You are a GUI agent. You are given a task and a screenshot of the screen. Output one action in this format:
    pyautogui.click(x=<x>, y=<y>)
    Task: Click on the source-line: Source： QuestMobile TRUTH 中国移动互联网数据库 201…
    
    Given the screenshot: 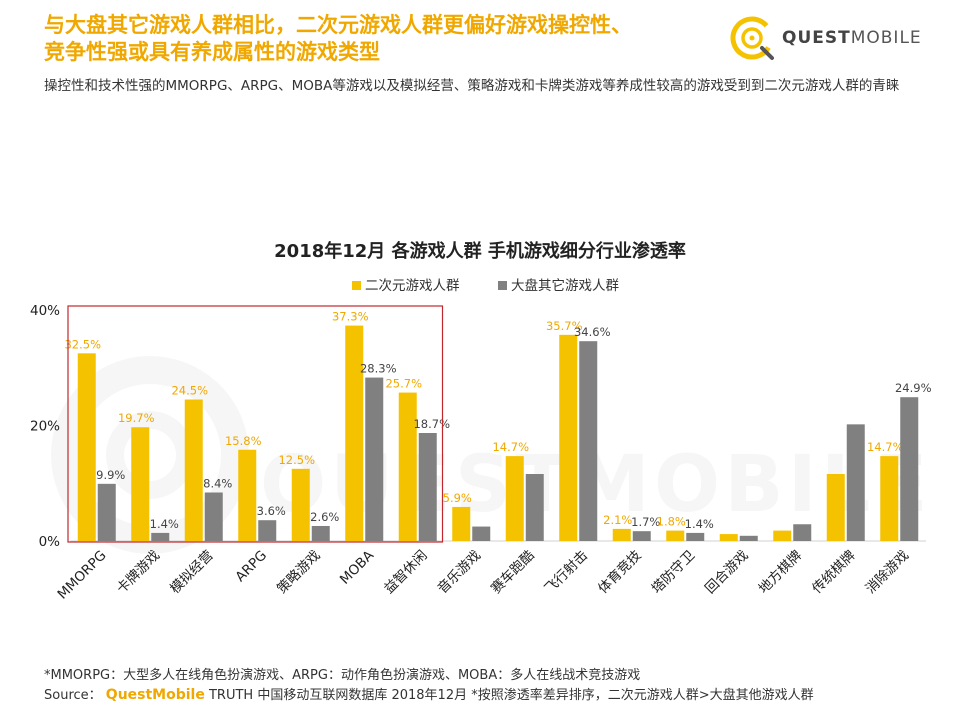 What is the action you would take?
    pyautogui.click(x=429, y=693)
    